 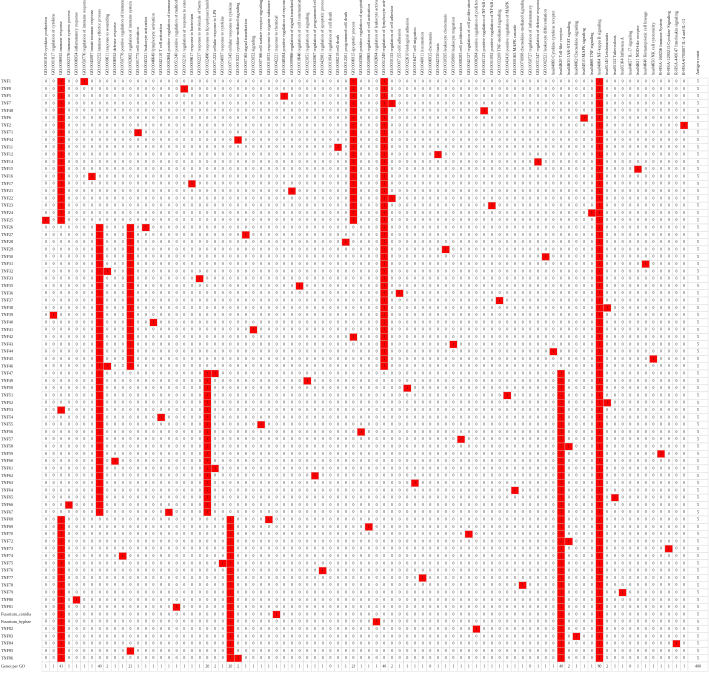 I want to click on column-header: GO:0019221 cytokine-mediated signaling, so click(x=237, y=38).